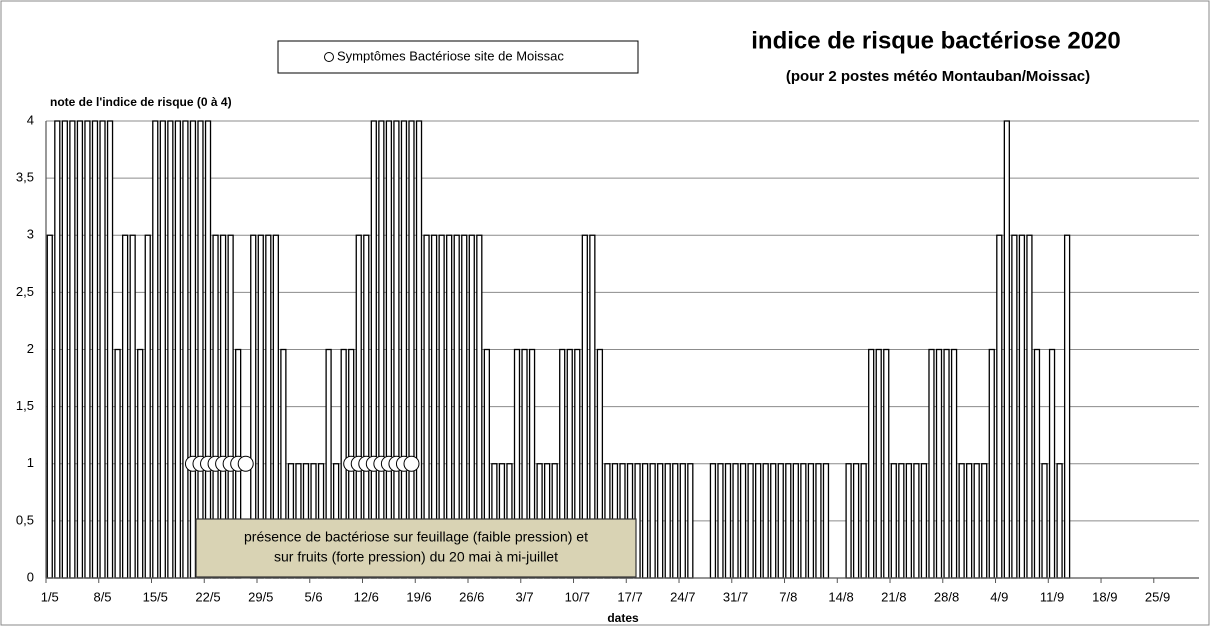  What do you see at coordinates (1157, 596) in the screenshot?
I see `x-tick-label: 25/9` at bounding box center [1157, 596].